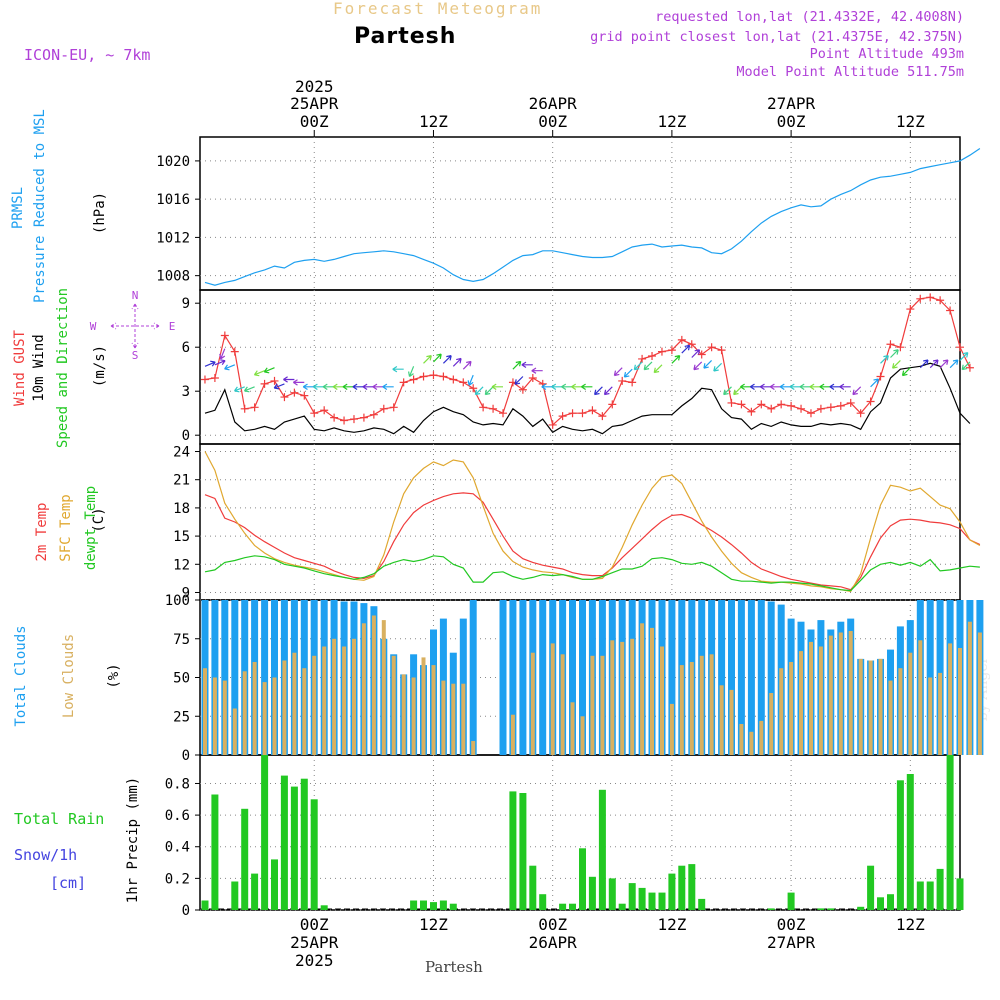 The image size is (1000, 1000). What do you see at coordinates (186, 392) in the screenshot?
I see `y-tick-label: 3` at bounding box center [186, 392].